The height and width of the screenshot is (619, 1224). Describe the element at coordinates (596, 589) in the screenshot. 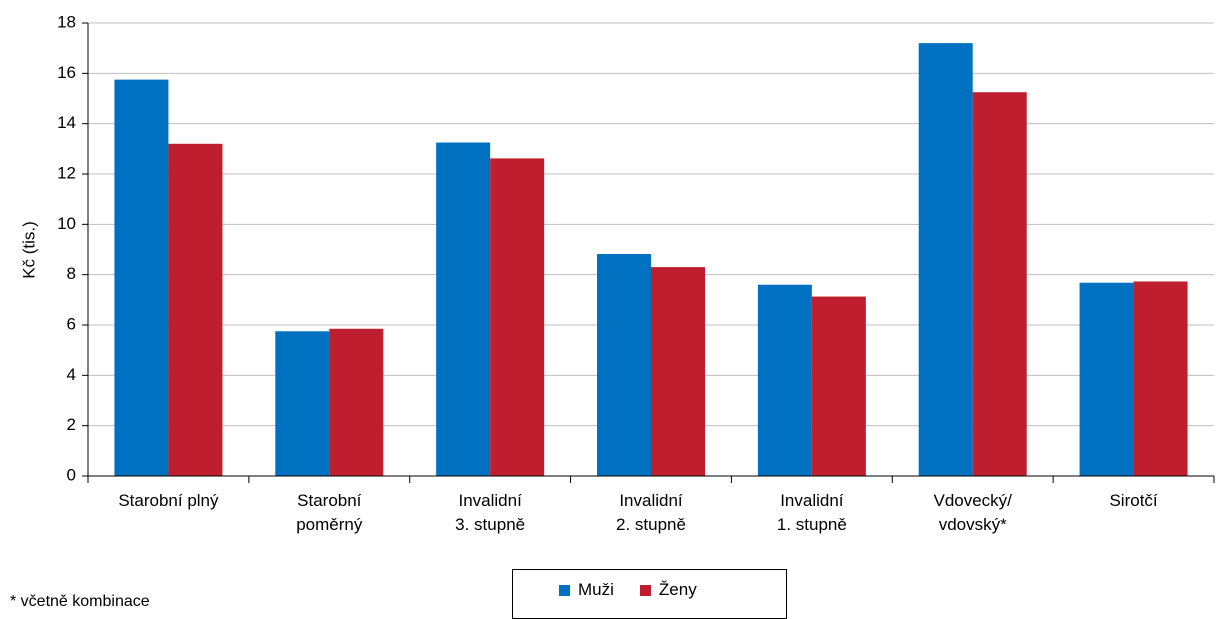

I see `legend-label-muzi: Muži` at that location.